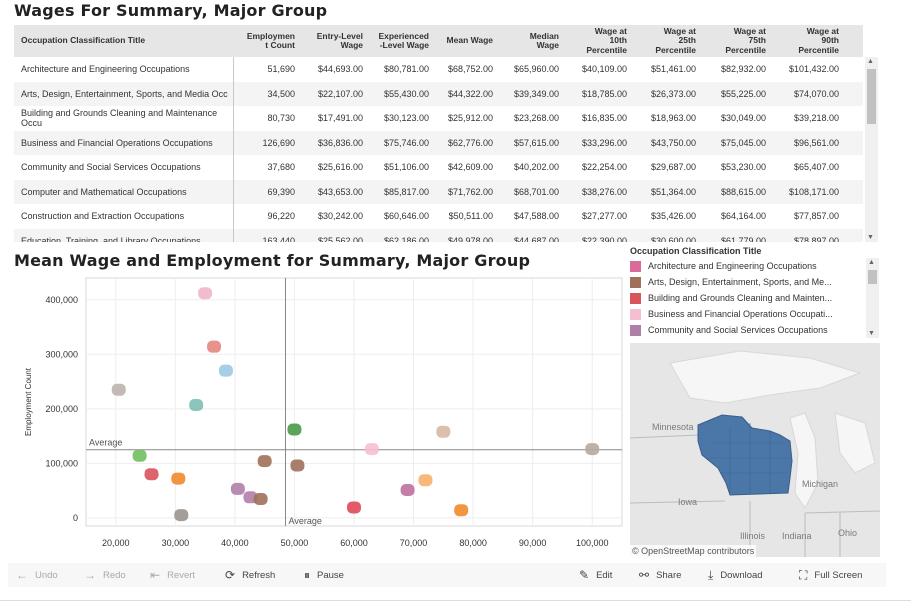 The width and height of the screenshot is (911, 606). What do you see at coordinates (746, 266) in the screenshot?
I see `legend-item: Architecture and Engineering Occupations` at bounding box center [746, 266].